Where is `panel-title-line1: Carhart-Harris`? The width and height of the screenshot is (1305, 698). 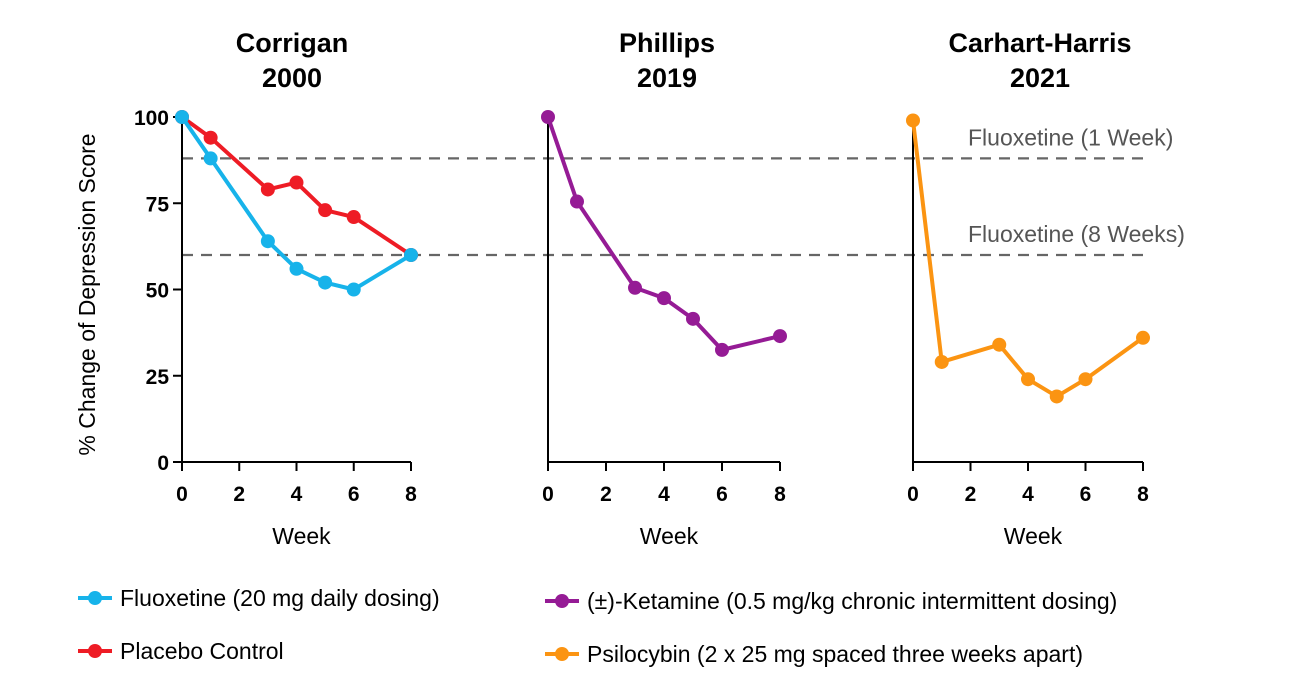
panel-title-line1: Carhart-Harris is located at coordinates (1039, 43).